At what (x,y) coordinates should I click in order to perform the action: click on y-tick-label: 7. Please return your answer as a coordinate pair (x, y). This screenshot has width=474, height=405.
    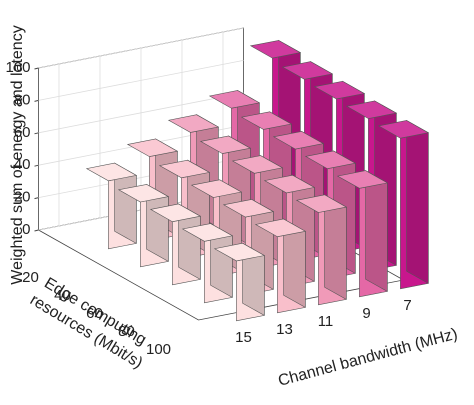
    Looking at the image, I should click on (407, 305).